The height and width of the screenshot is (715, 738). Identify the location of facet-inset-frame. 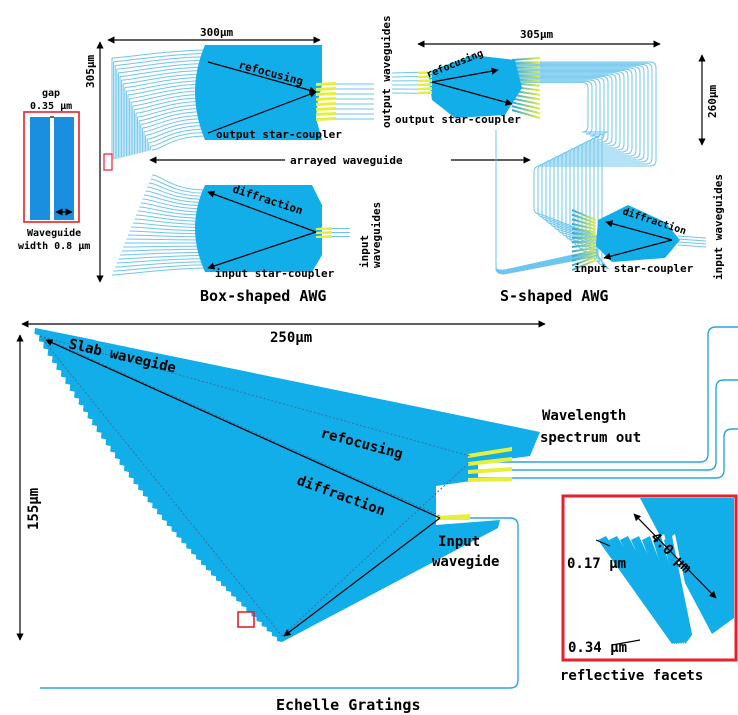
(649, 578).